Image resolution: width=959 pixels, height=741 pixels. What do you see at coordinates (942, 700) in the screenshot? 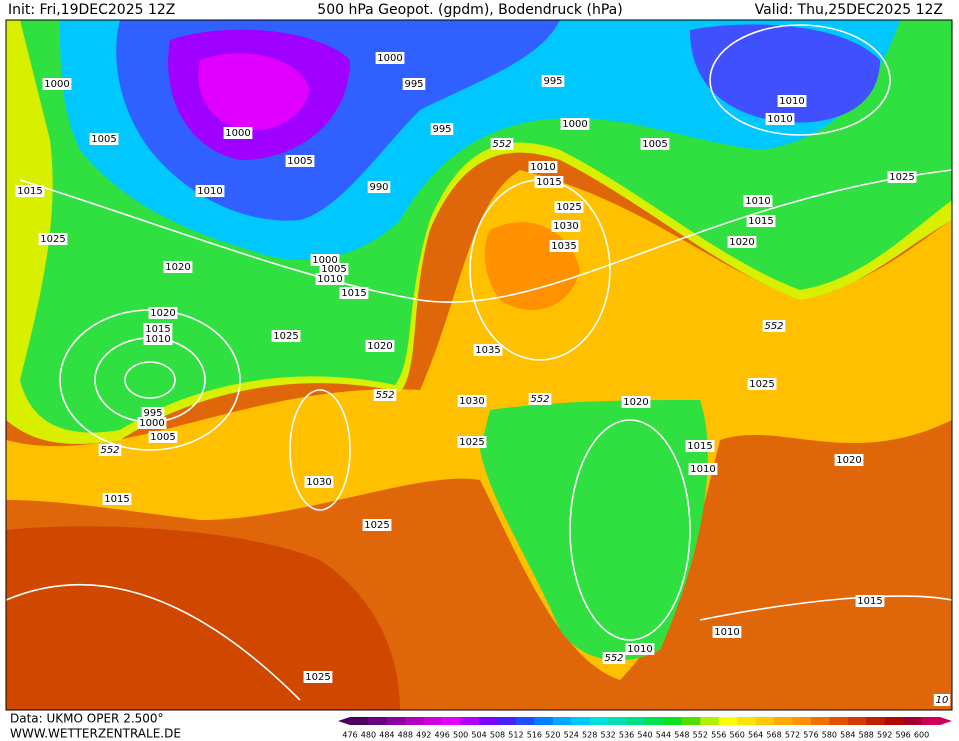
I see `contour-label: 10` at bounding box center [942, 700].